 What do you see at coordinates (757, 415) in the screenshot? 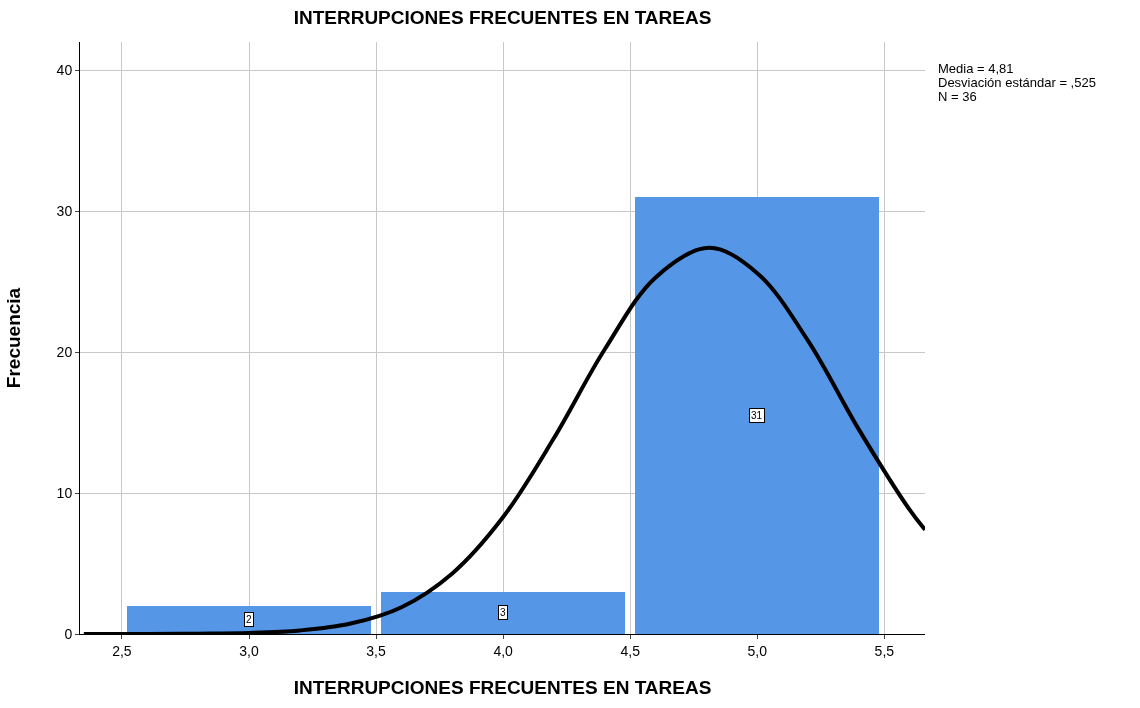
I see `data-label: 31` at bounding box center [757, 415].